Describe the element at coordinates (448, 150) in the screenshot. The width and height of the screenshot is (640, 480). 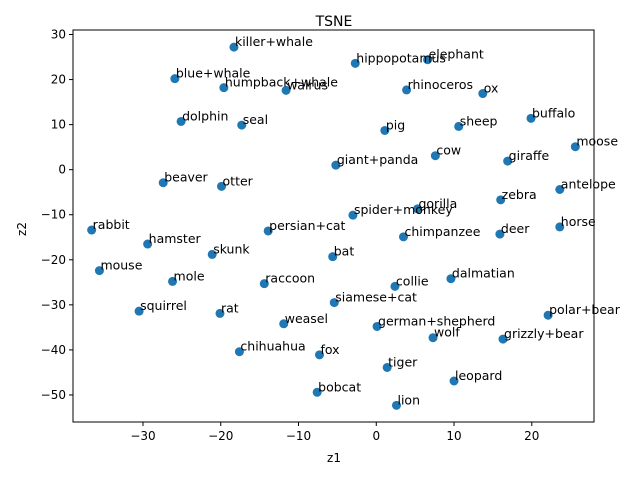
I see `point-label: cow` at that location.